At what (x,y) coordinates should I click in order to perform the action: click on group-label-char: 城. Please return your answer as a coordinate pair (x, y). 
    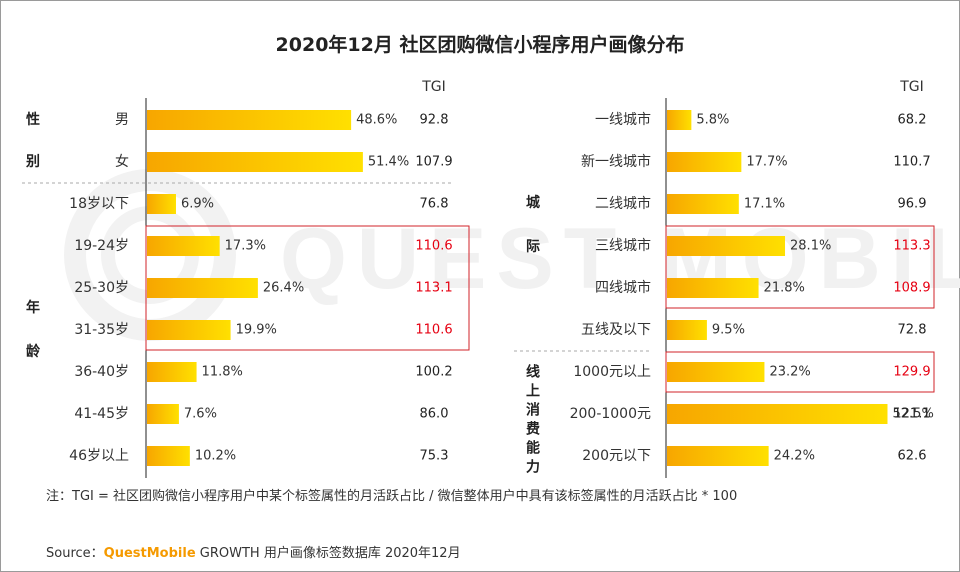
    Looking at the image, I should click on (533, 202).